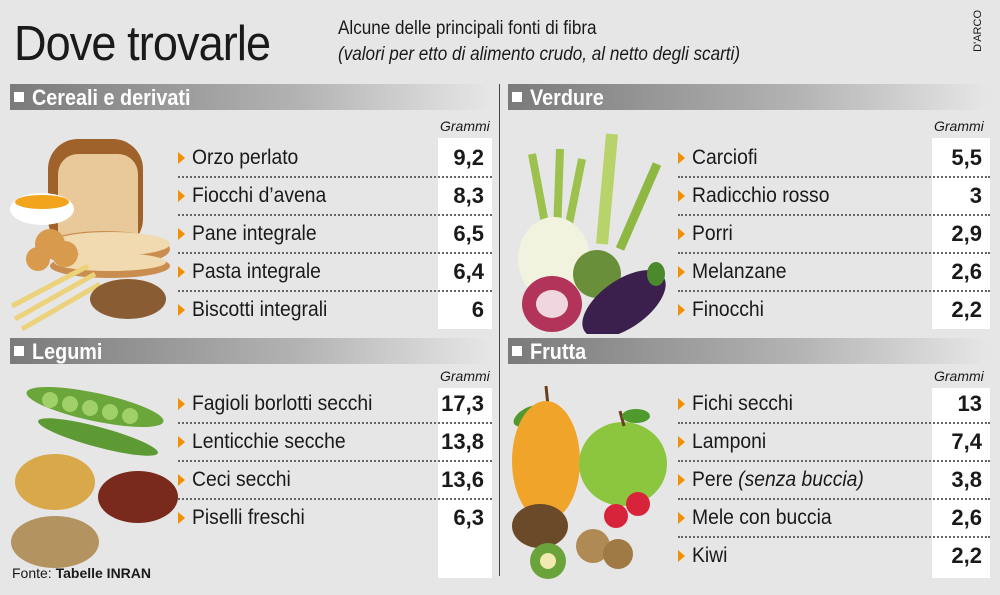 This screenshot has width=1000, height=595. What do you see at coordinates (834, 519) in the screenshot?
I see `list-item: Mele con buccia 2,6` at bounding box center [834, 519].